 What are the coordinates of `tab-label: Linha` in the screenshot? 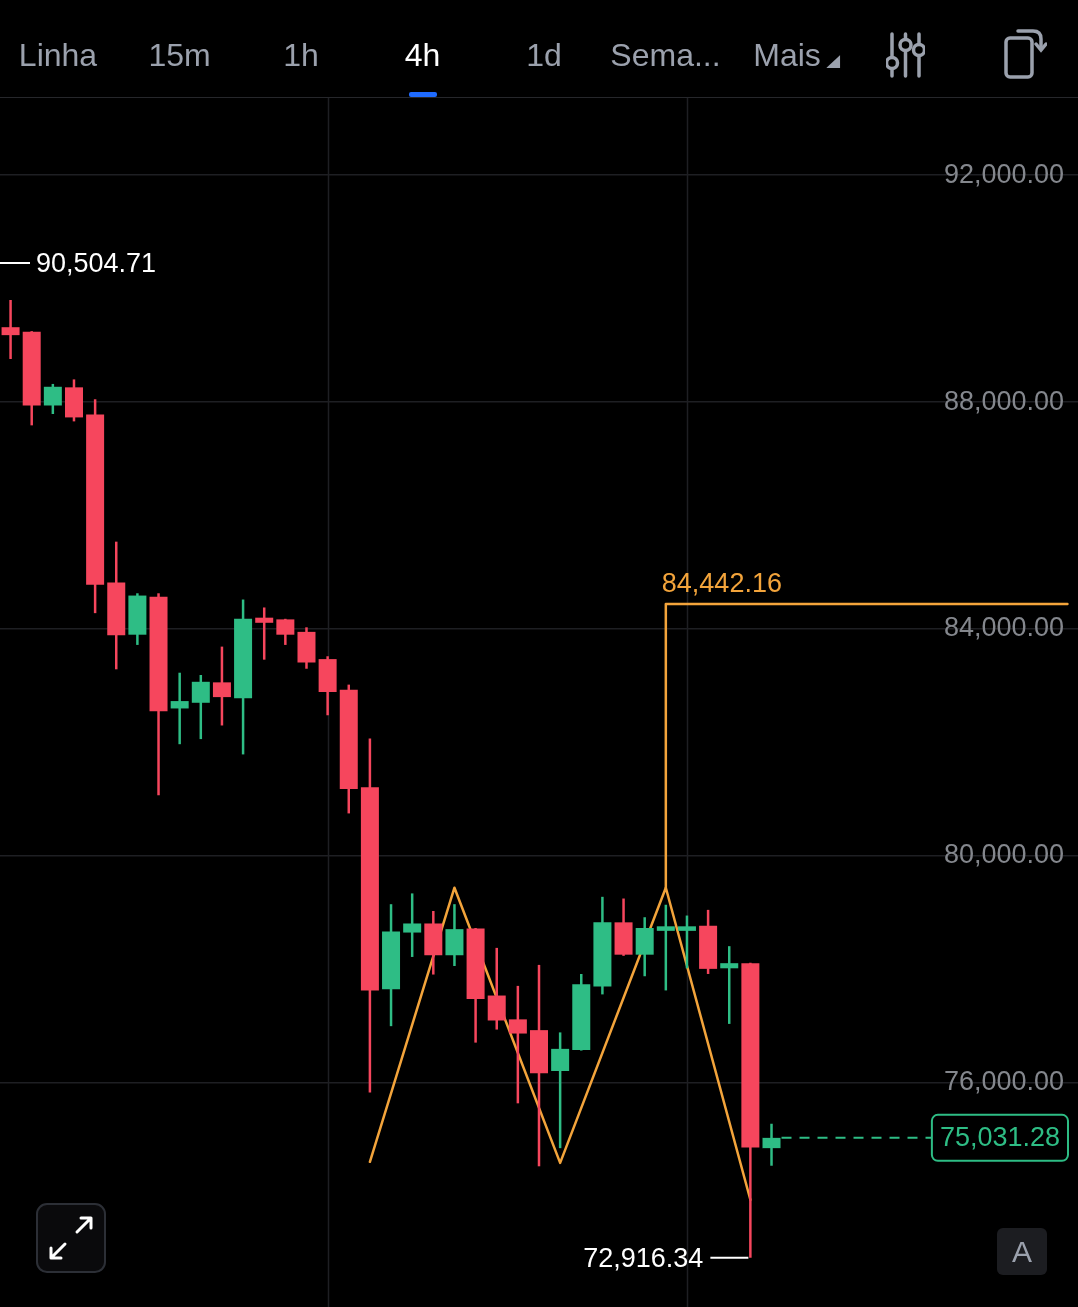 It's located at (58, 55).